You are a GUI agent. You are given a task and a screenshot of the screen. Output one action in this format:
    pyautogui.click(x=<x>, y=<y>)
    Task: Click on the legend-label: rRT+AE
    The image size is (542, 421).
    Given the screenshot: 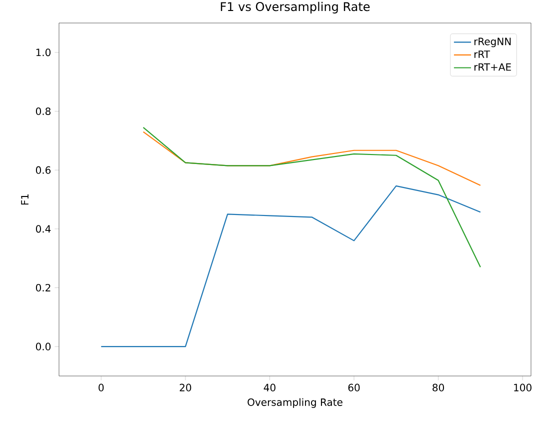 What is the action you would take?
    pyautogui.click(x=492, y=67)
    